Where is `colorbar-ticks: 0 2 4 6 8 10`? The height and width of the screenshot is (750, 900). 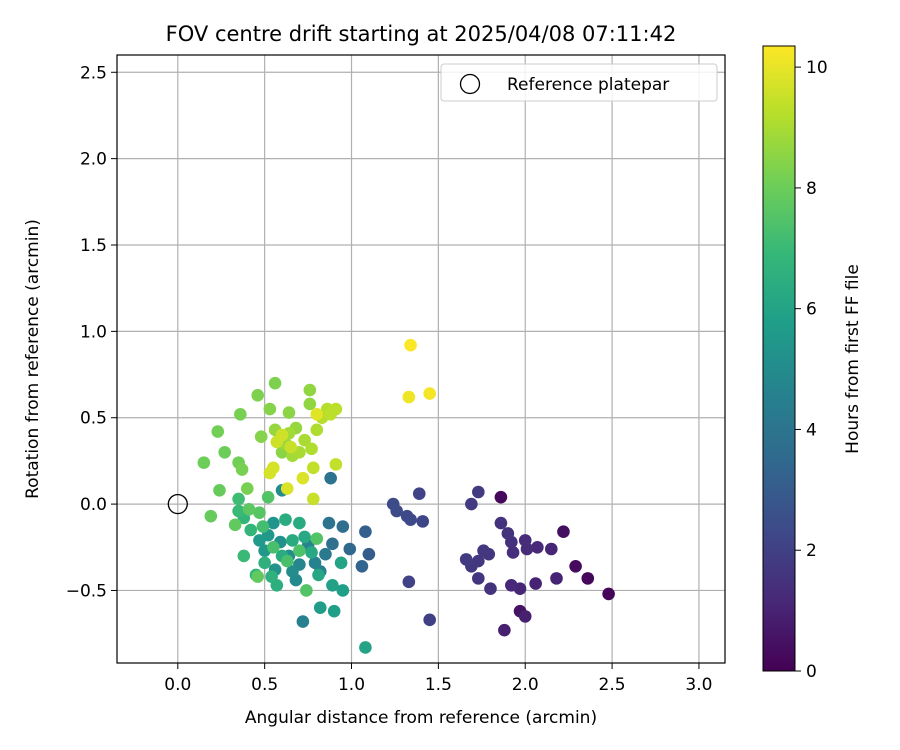 colorbar-ticks: 0 2 4 6 8 10 is located at coordinates (811, 370).